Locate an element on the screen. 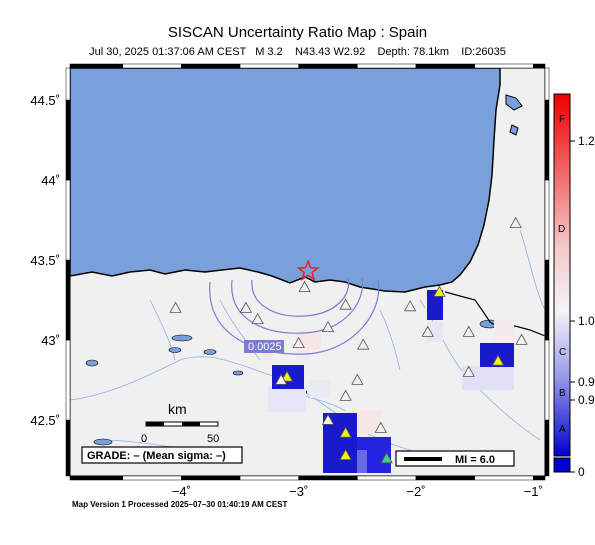  scale-tick-50: 50 is located at coordinates (213, 439).